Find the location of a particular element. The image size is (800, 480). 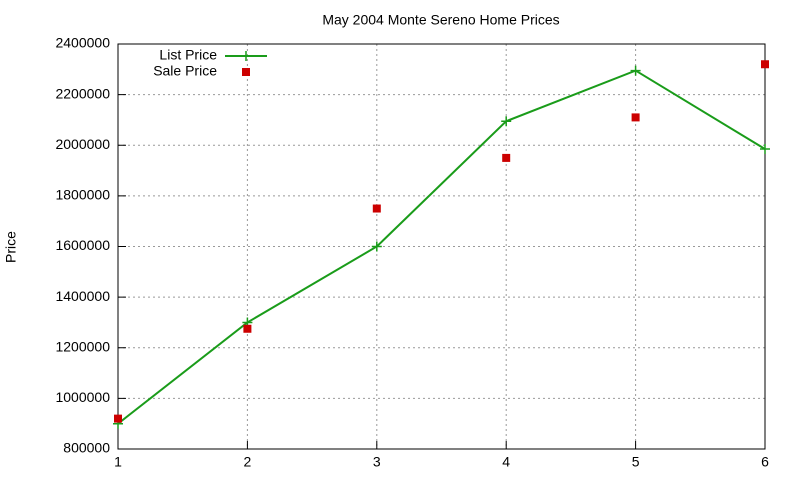

x-tick-label: 6 is located at coordinates (765, 462).